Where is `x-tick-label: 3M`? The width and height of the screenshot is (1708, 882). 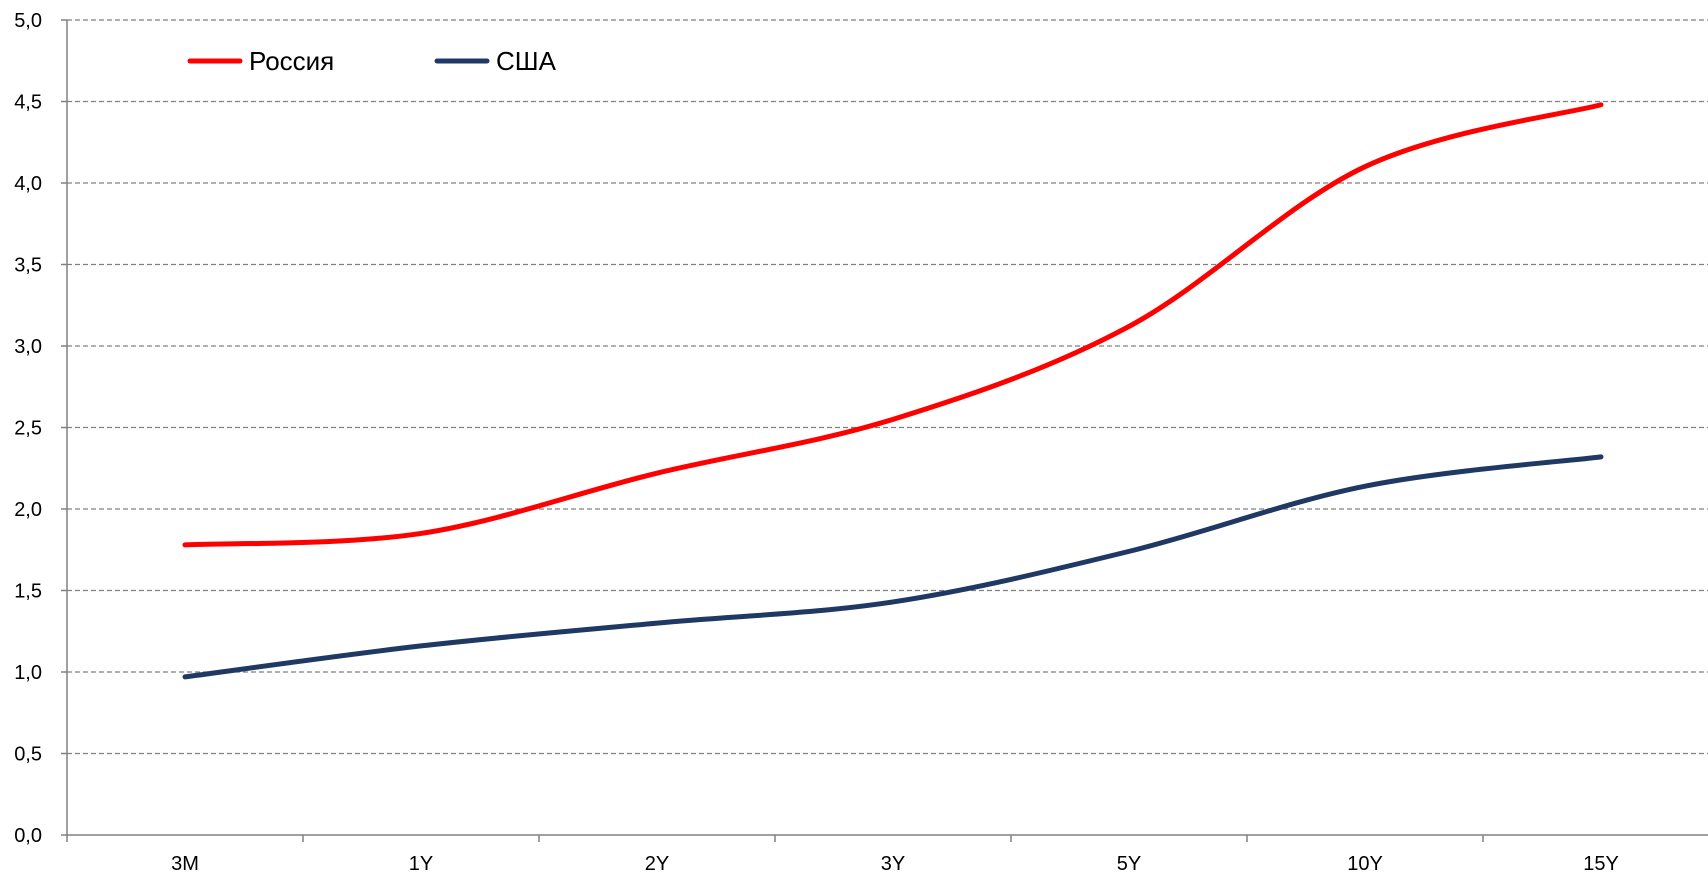
x-tick-label: 3M is located at coordinates (185, 864).